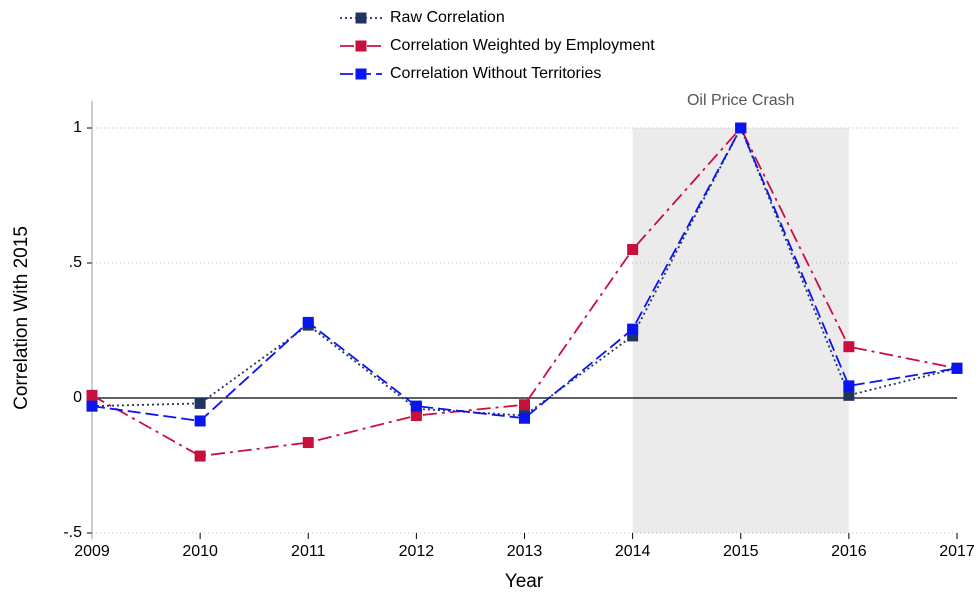  I want to click on x-tick-label: 2013, so click(525, 551).